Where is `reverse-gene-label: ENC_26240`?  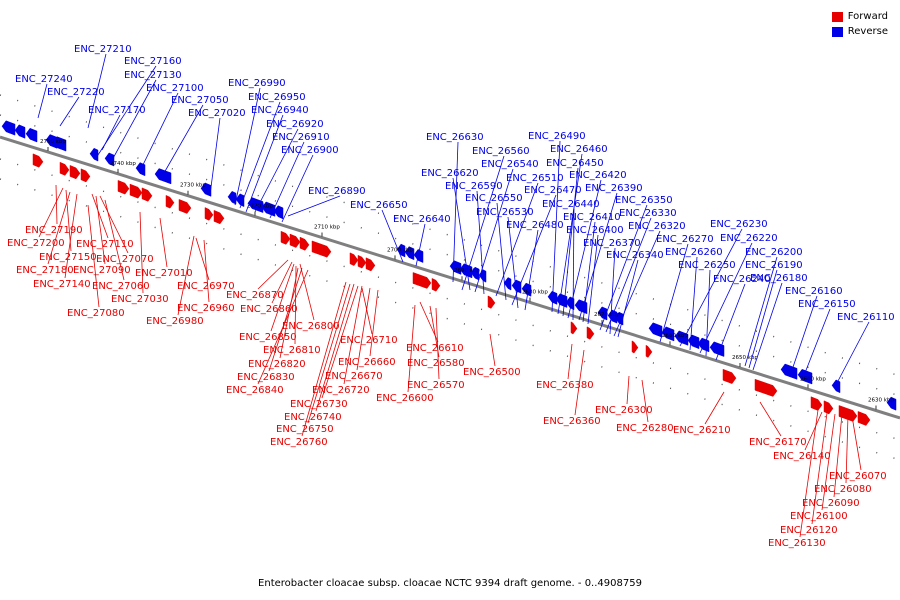
reverse-gene-label: ENC_26240 is located at coordinates (742, 279).